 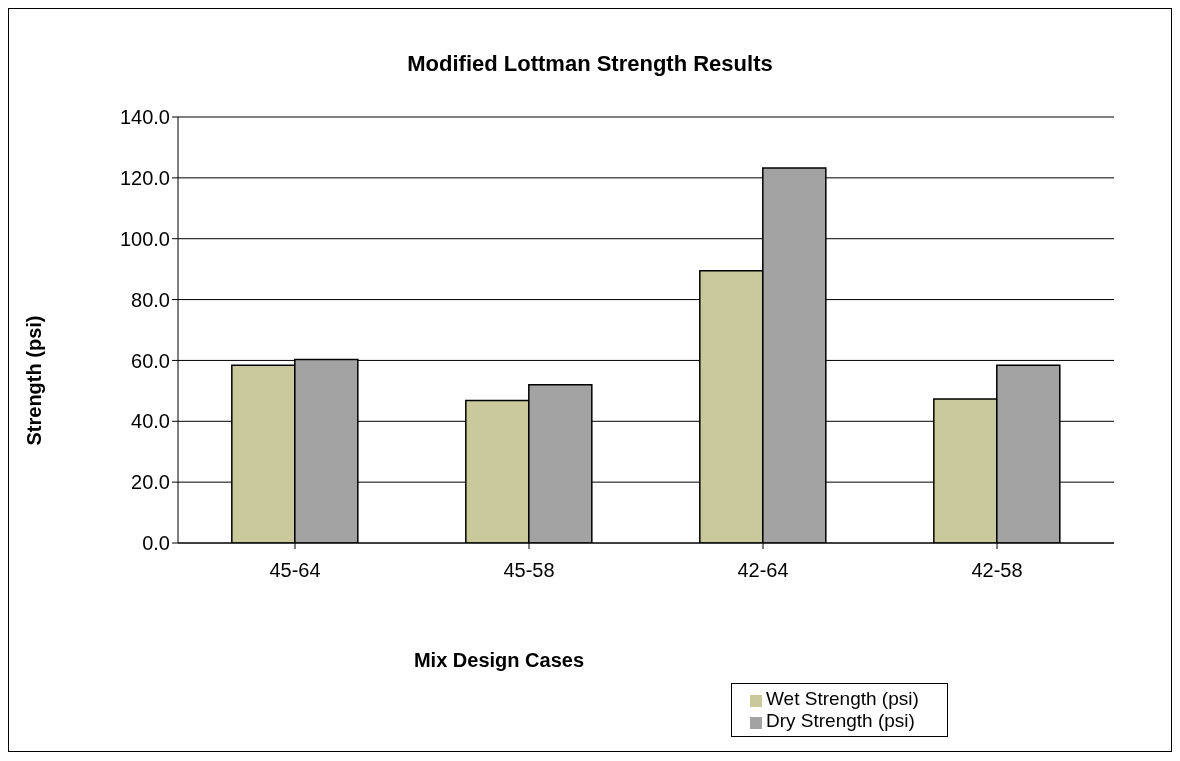 I want to click on chart-title: Modified Lottman Strength Results, so click(x=590, y=64).